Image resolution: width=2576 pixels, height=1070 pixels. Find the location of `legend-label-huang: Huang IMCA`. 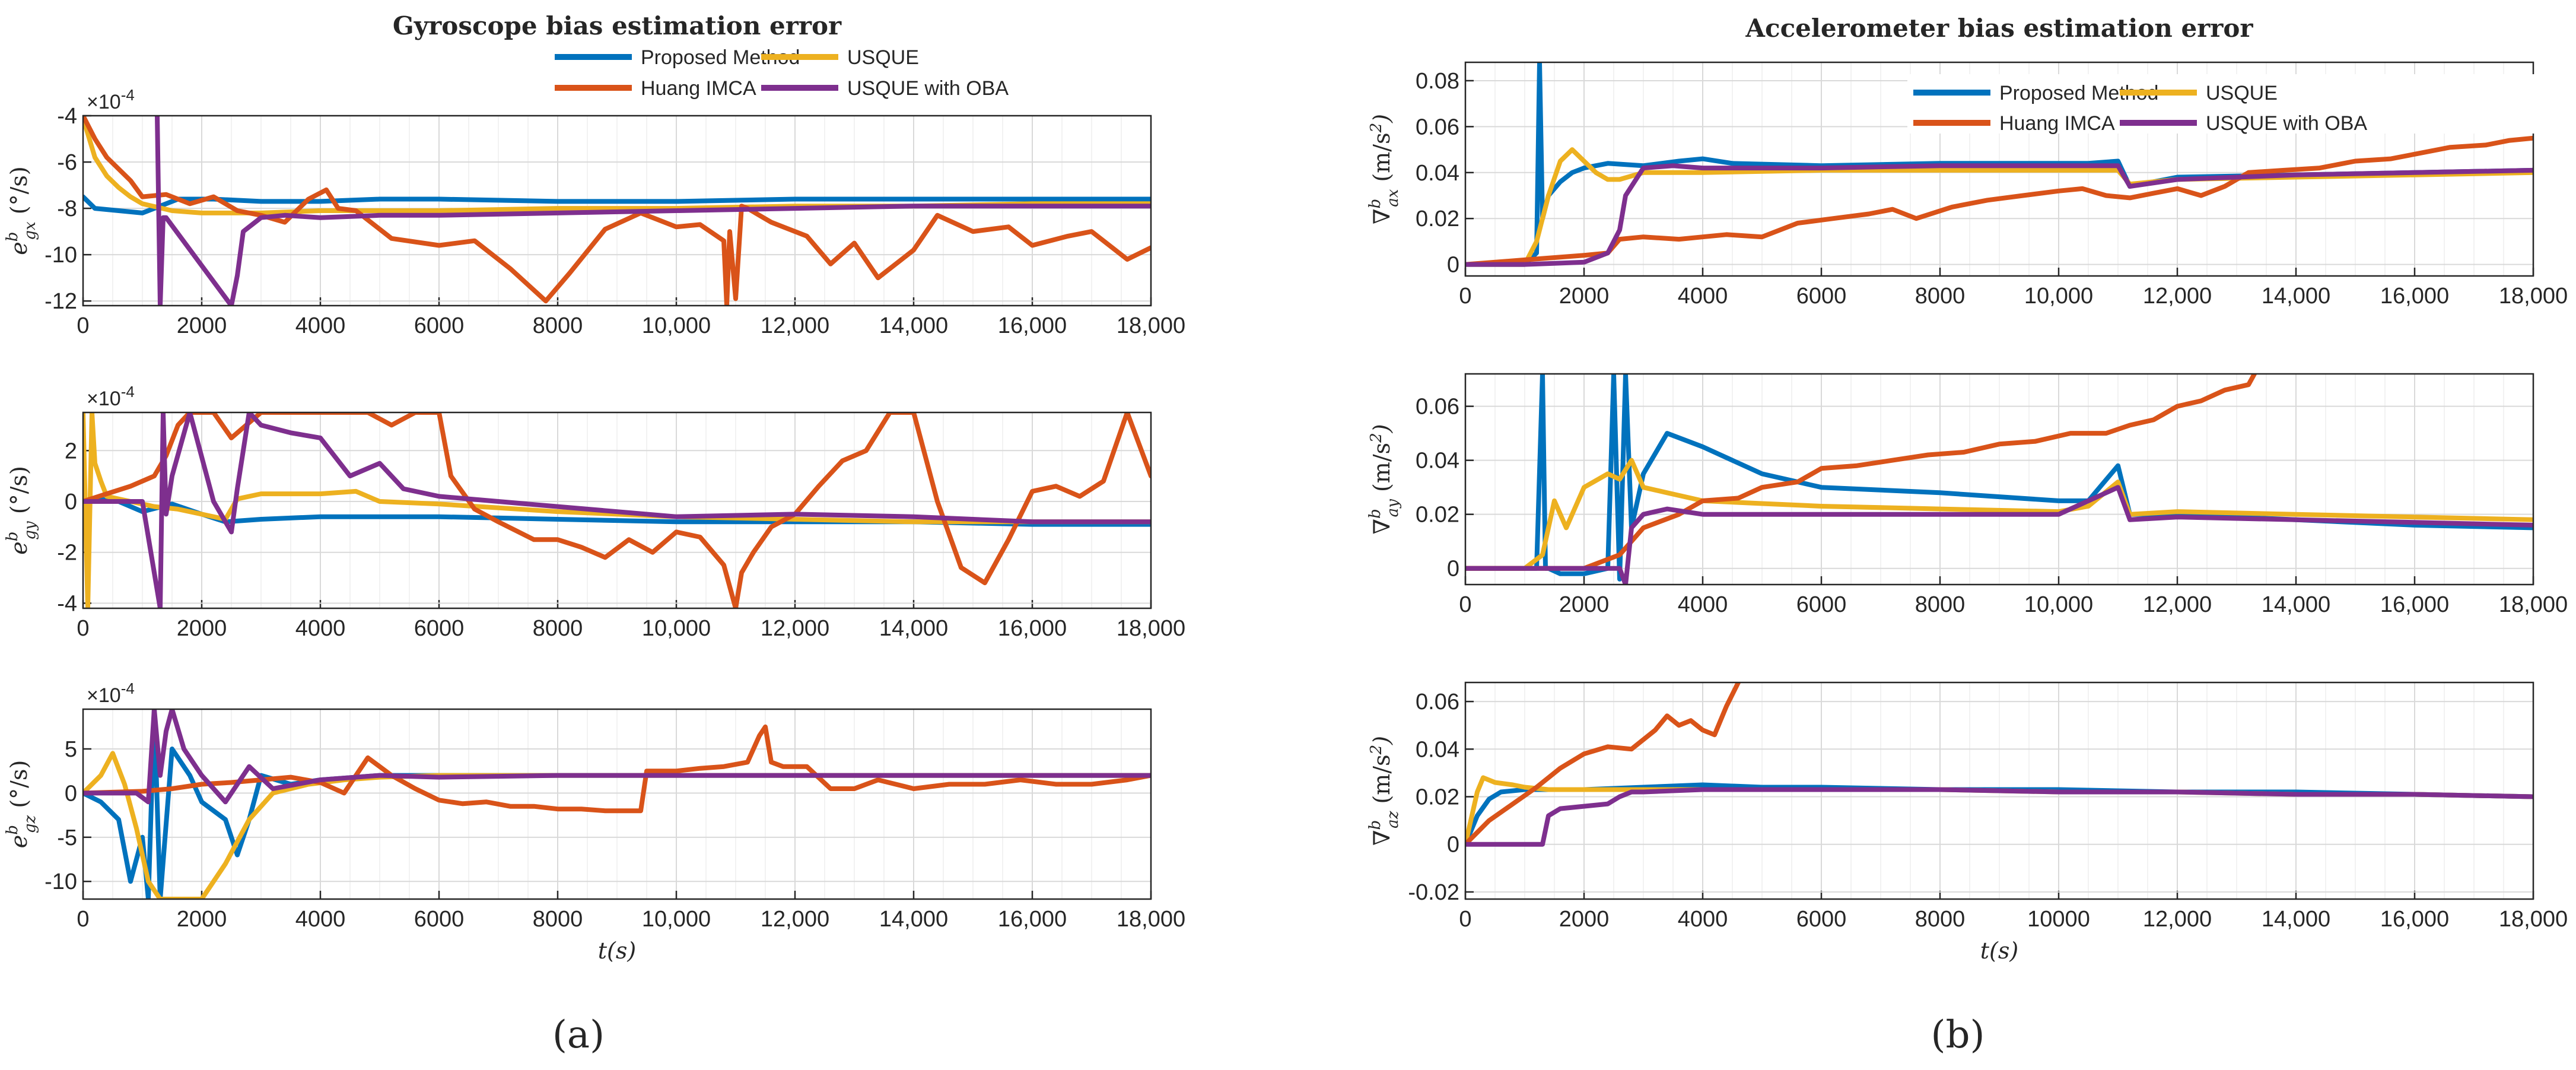

legend-label-huang: Huang IMCA is located at coordinates (2057, 123).